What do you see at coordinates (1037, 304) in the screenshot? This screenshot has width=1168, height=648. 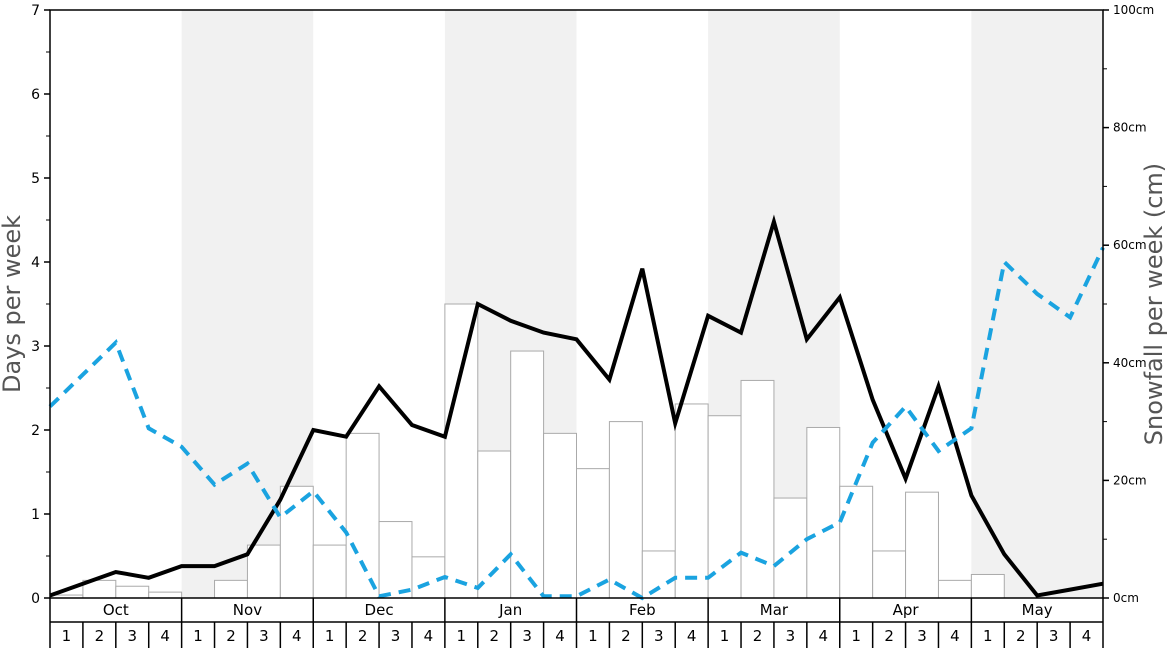 I see `month-band-may` at bounding box center [1037, 304].